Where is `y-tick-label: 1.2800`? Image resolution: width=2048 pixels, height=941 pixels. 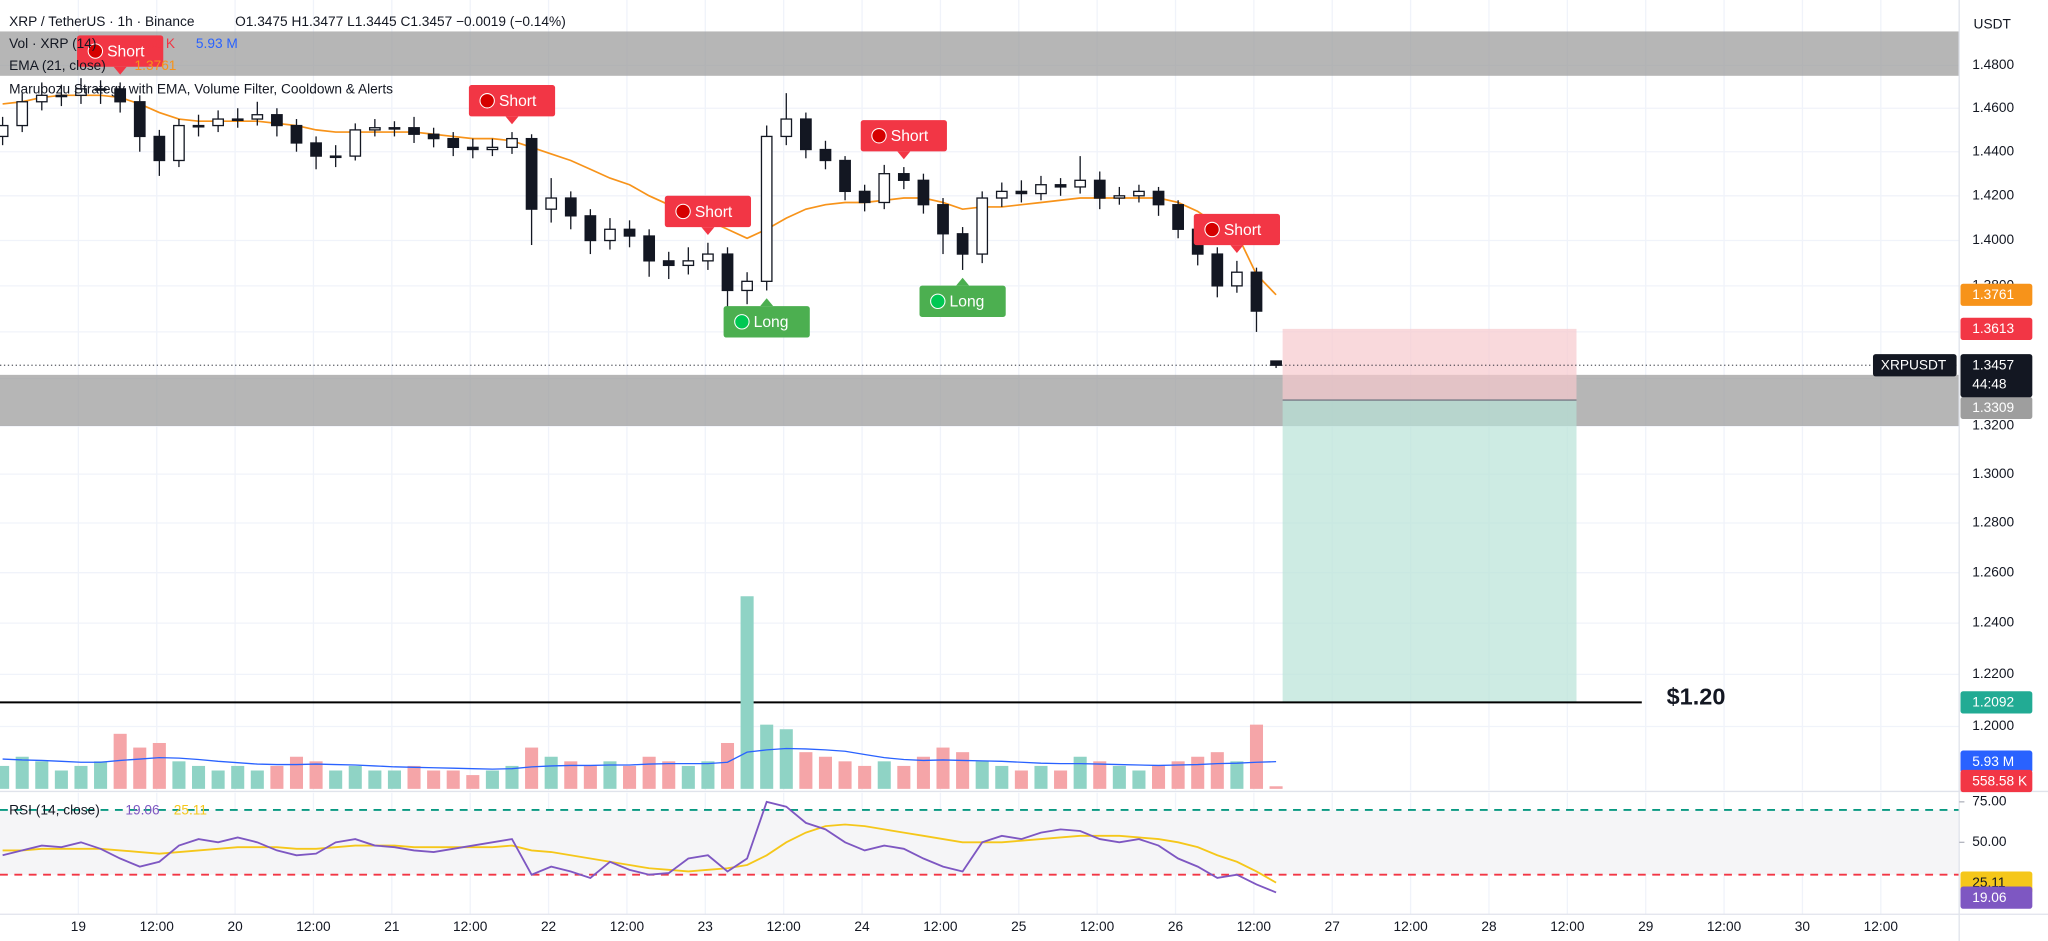
y-tick-label: 1.2800 is located at coordinates (1993, 522).